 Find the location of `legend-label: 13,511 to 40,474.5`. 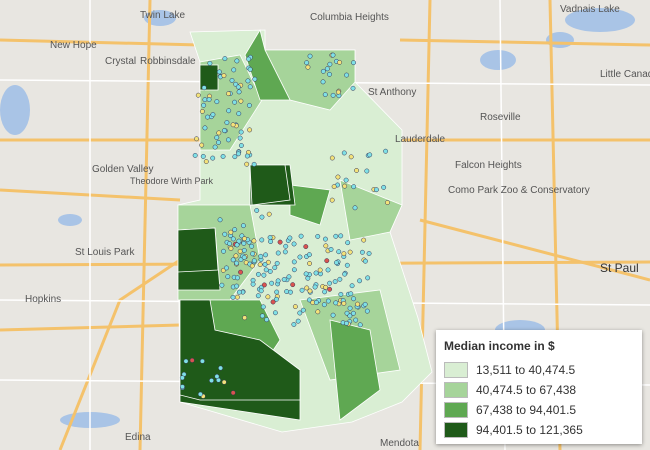

legend-label: 13,511 to 40,474.5 is located at coordinates (526, 369).